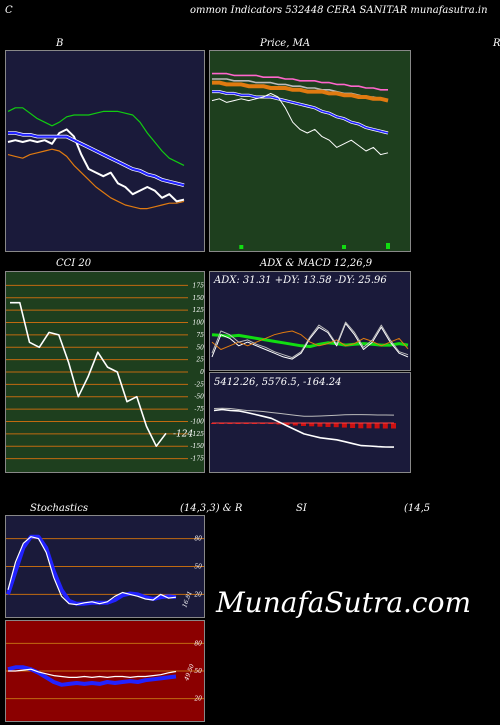  Describe the element at coordinates (197, 459) in the screenshot. I see `cci-tick-label: -175` at that location.